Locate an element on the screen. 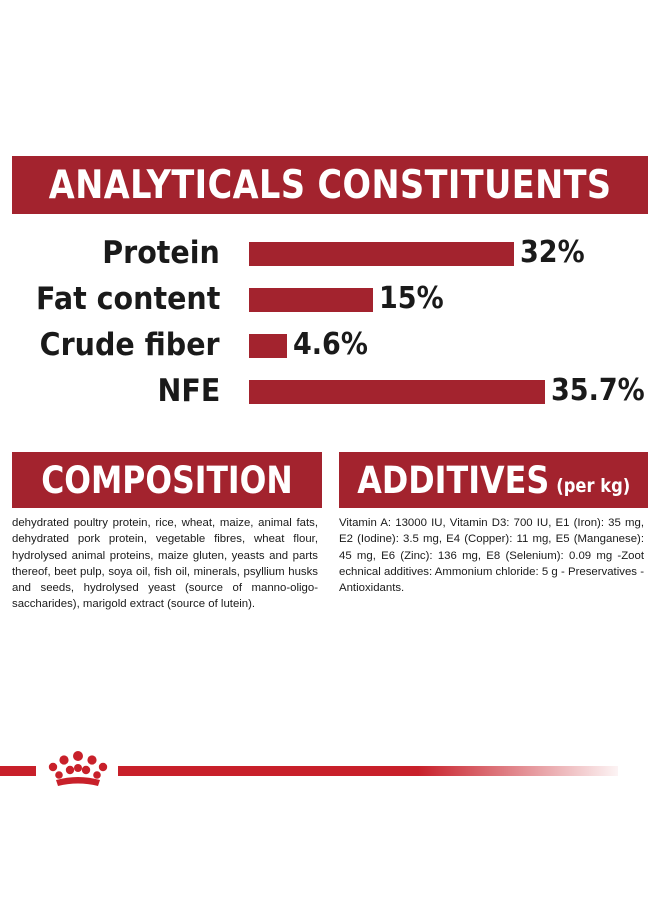  analytics-label: NFE is located at coordinates (188, 391).